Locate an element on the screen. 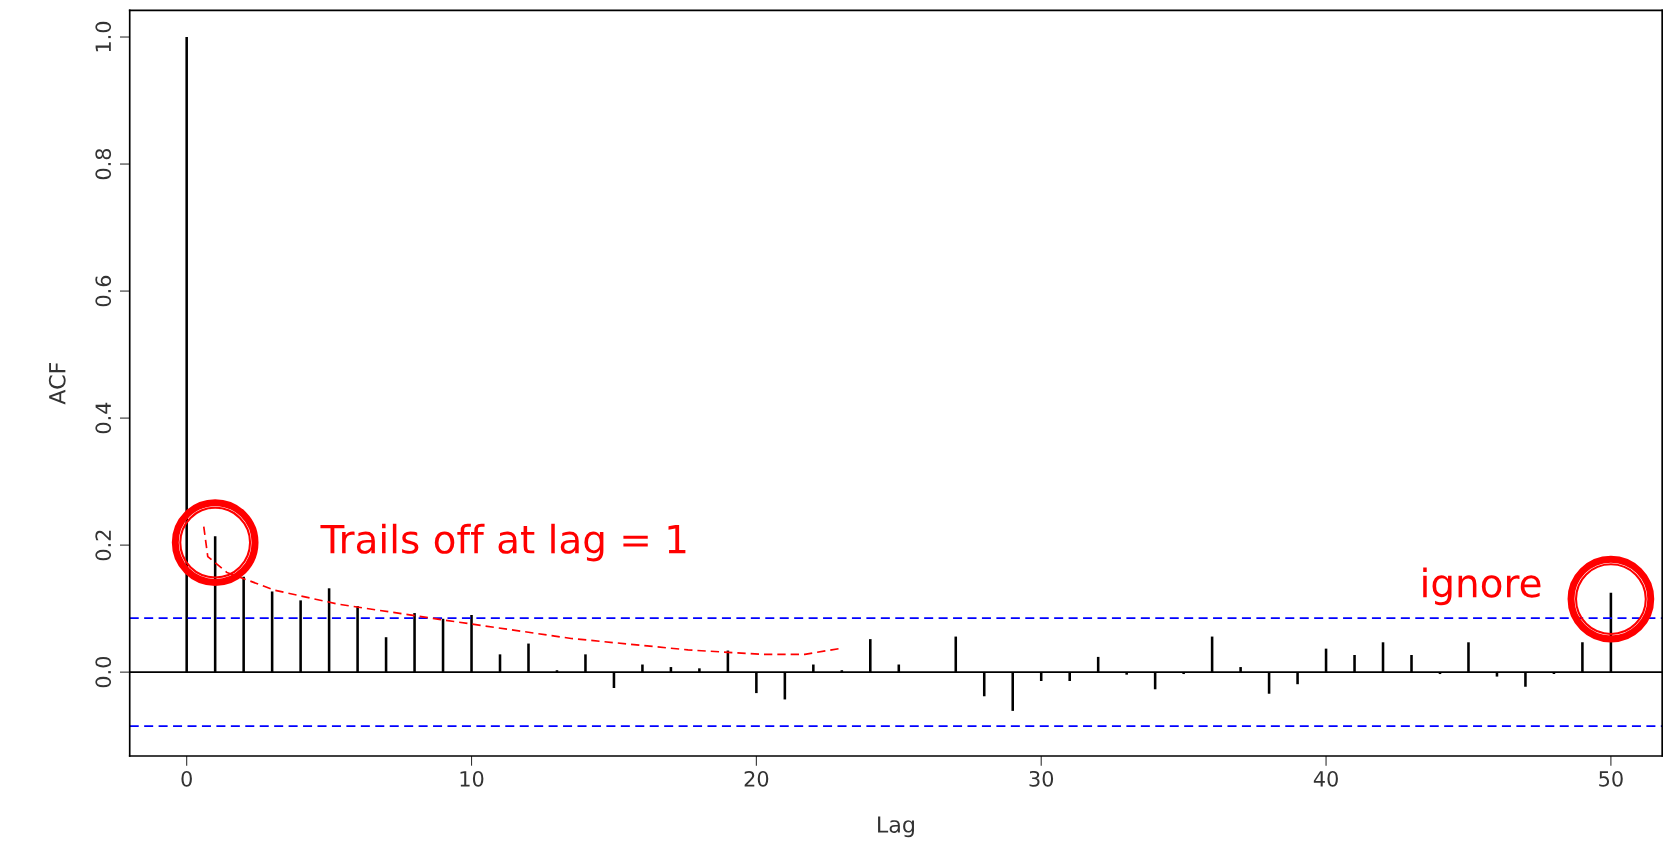  x-tick-label: 30 is located at coordinates (1041, 778).